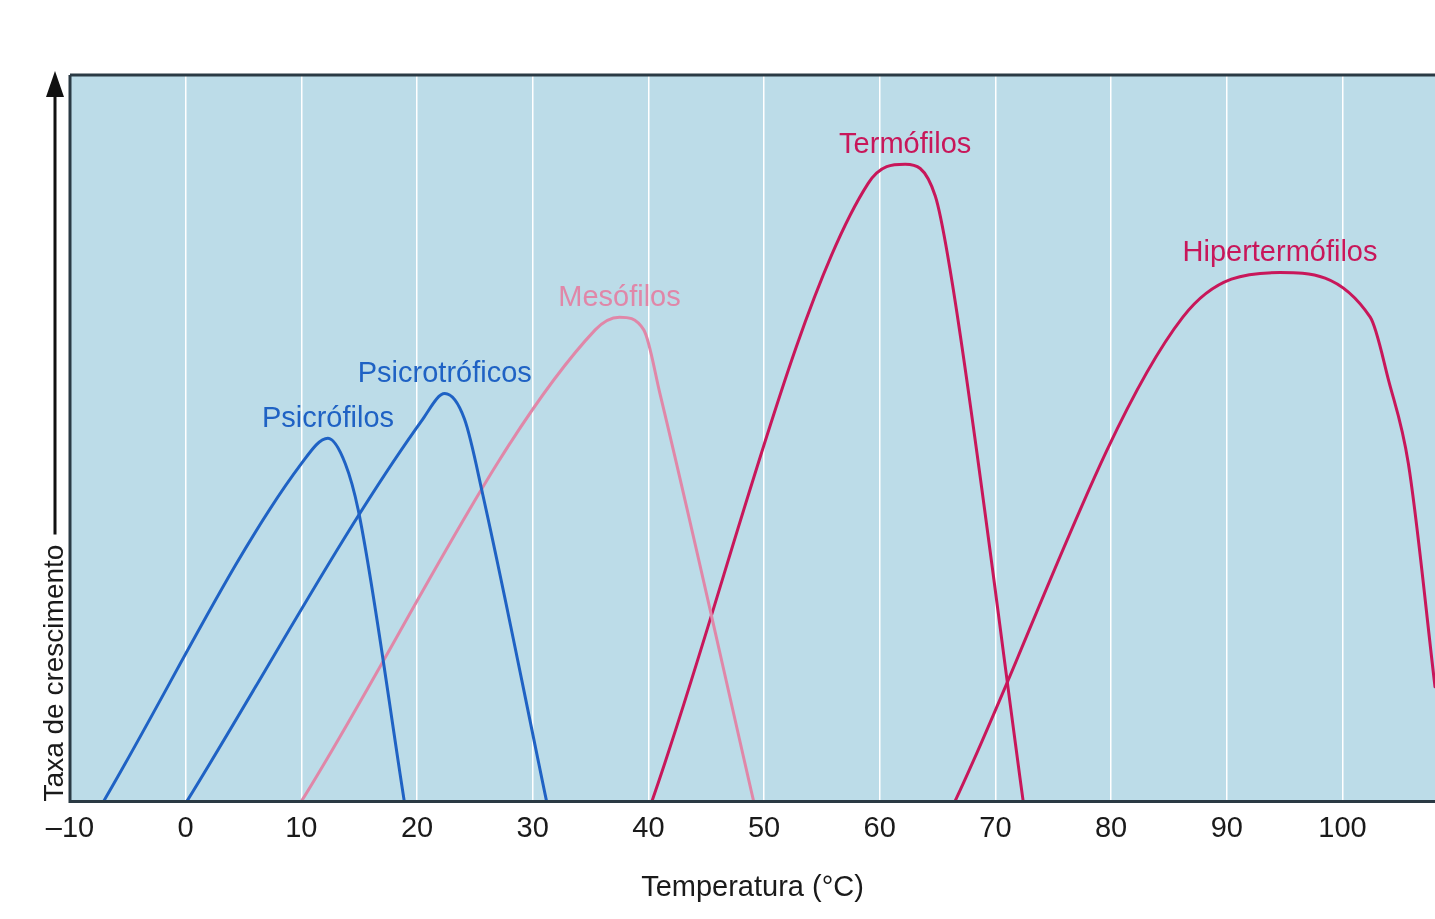 The width and height of the screenshot is (1435, 919). Describe the element at coordinates (648, 826) in the screenshot. I see `x-tick-label: 40` at that location.